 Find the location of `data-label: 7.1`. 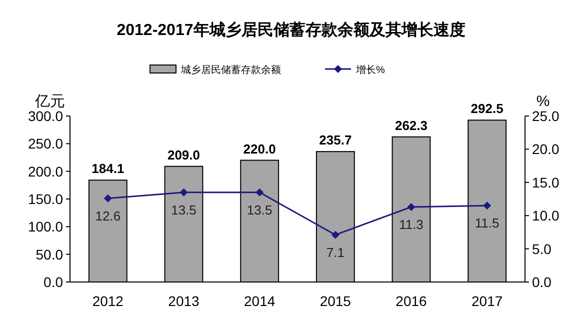

data-label: 7.1 is located at coordinates (335, 252).